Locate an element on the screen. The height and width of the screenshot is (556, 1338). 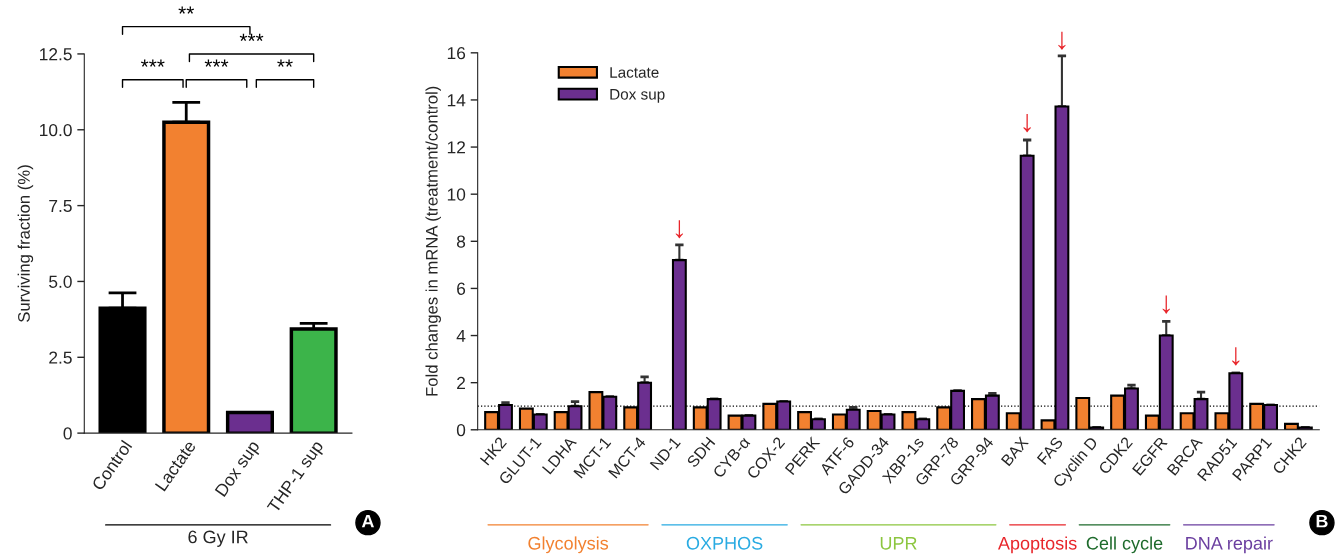
text: B is located at coordinates (1322, 521).